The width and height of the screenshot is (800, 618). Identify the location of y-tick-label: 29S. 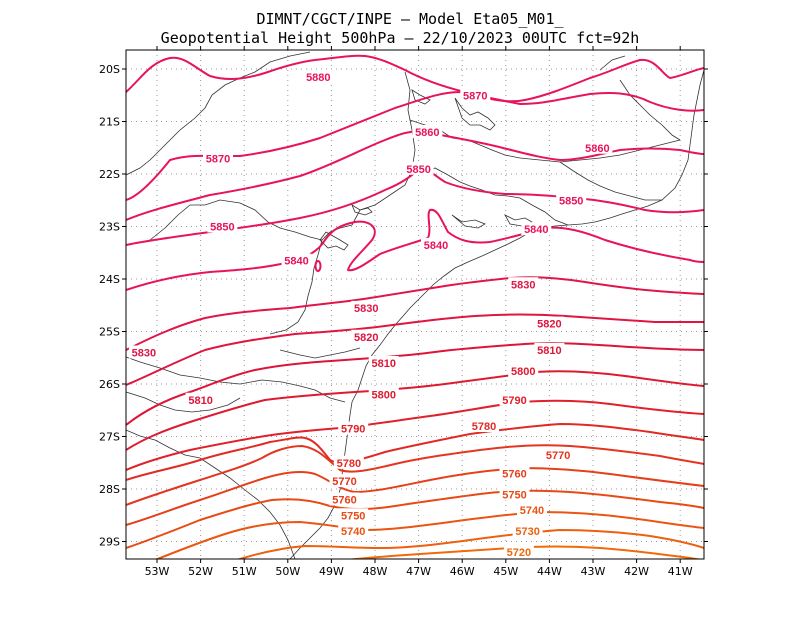
(109, 542).